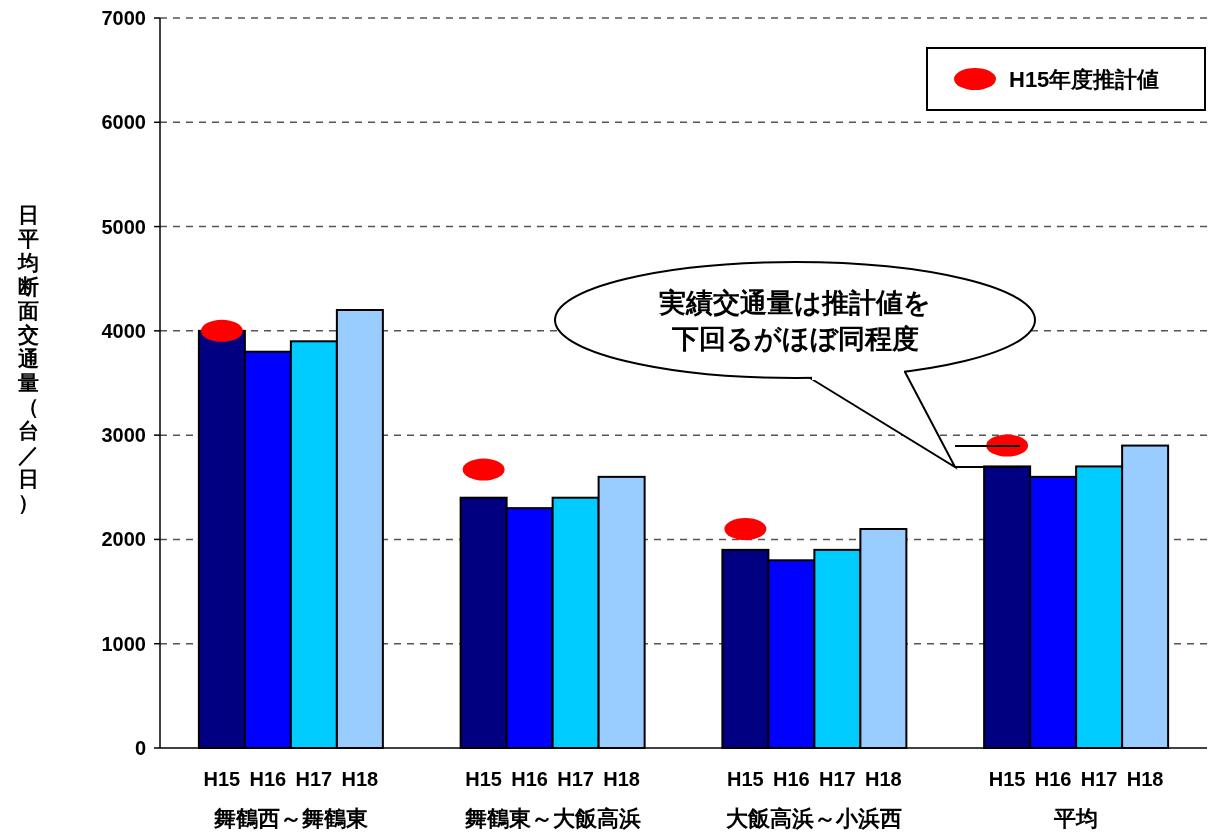  I want to click on series-label: H17, so click(314, 779).